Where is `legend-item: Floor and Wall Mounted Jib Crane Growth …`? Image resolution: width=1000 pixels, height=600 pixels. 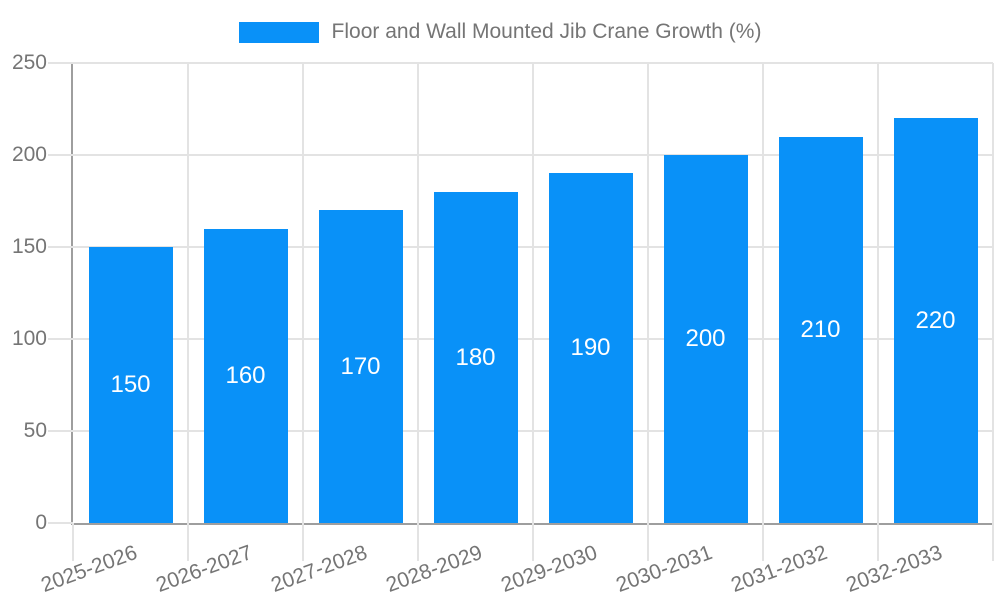 legend-item: Floor and Wall Mounted Jib Crane Growth … is located at coordinates (500, 32).